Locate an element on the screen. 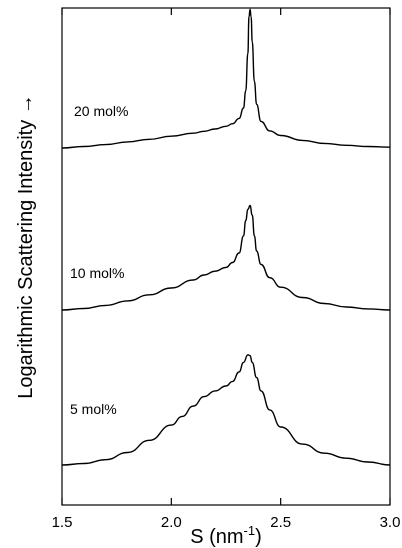 The height and width of the screenshot is (548, 402). series-label-1: 20 mol% is located at coordinates (101, 111).